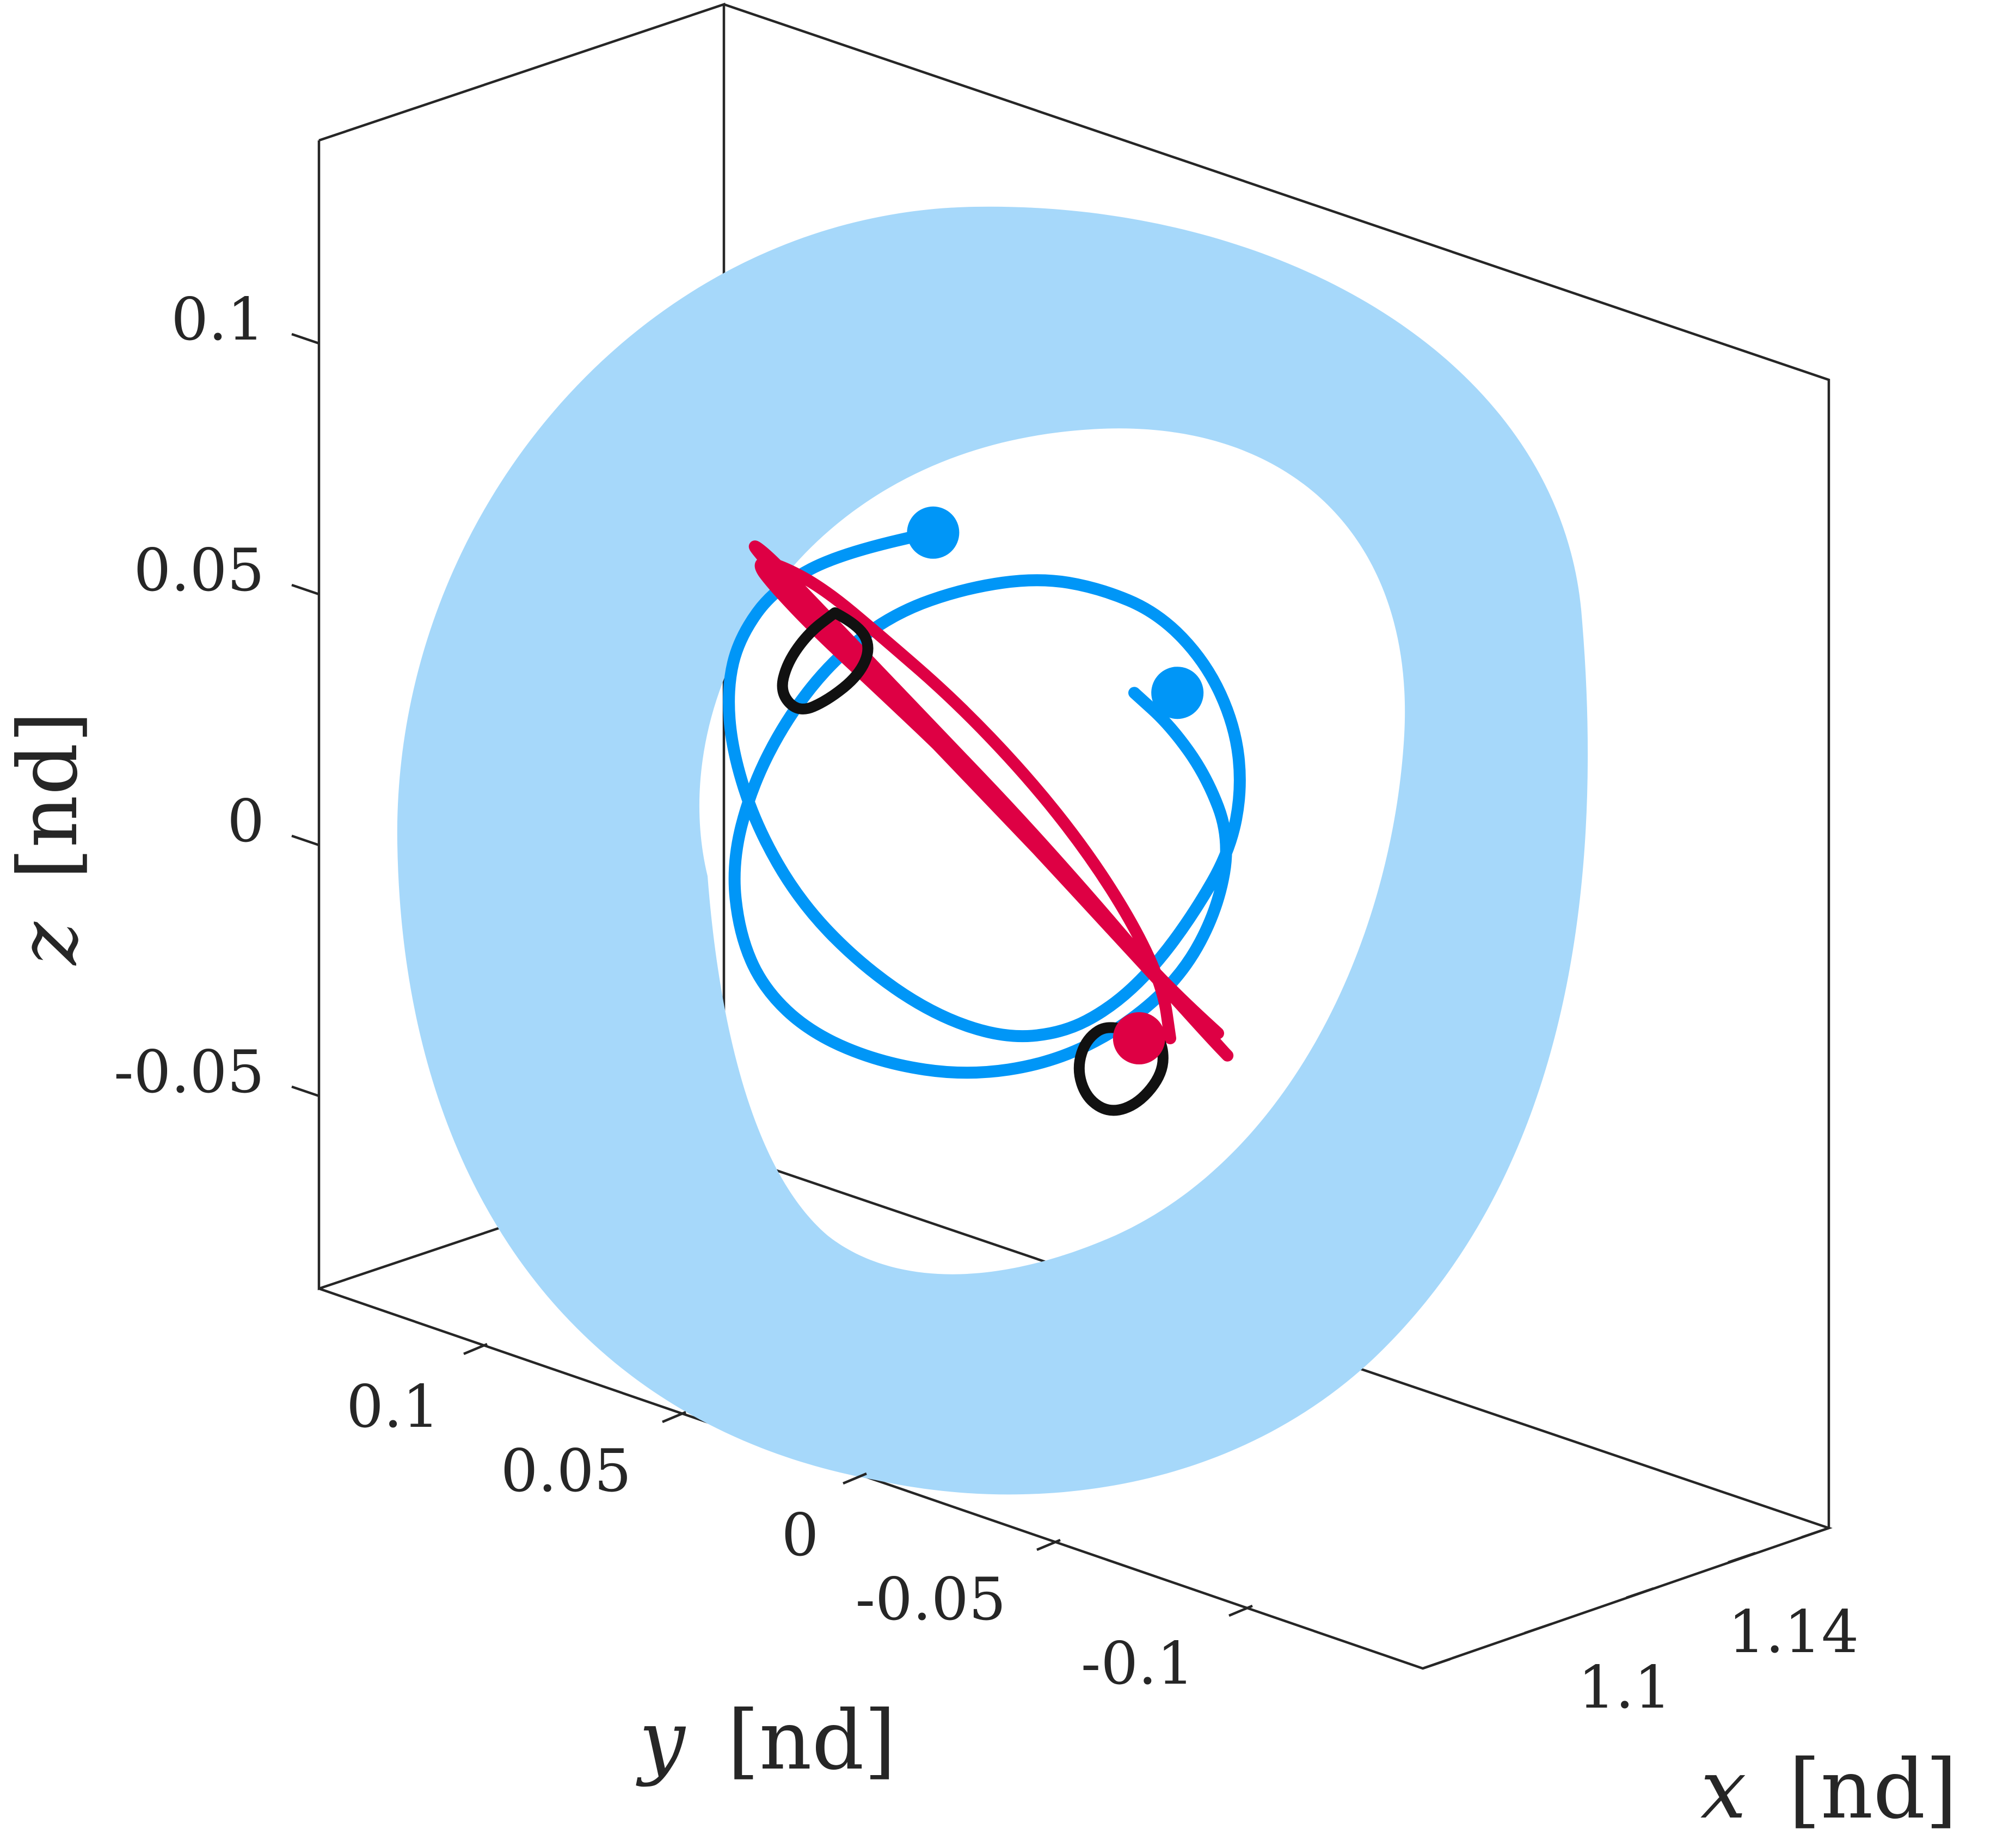 The height and width of the screenshot is (1848, 1991). Describe the element at coordinates (1137, 1664) in the screenshot. I see `y-tick-label: -0.1` at that location.